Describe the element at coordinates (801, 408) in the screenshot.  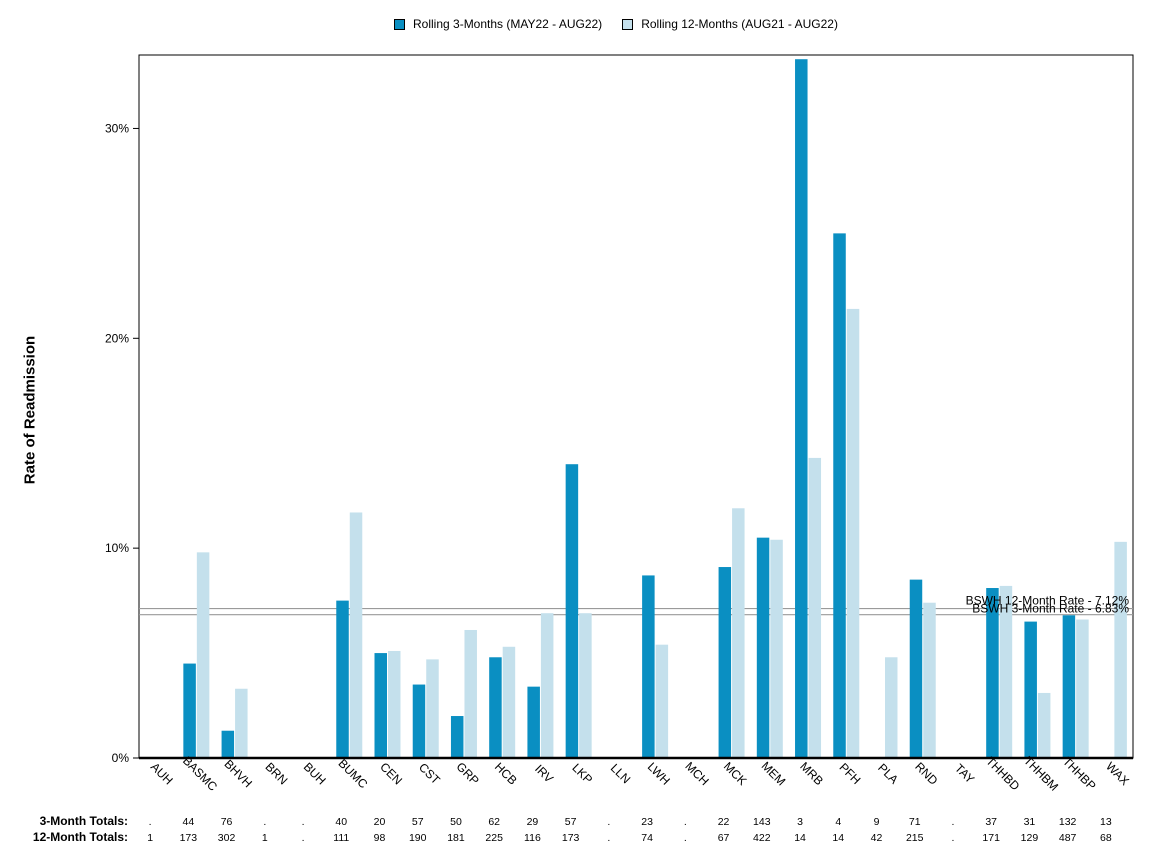
I see `bar-3-month-mrb` at that location.